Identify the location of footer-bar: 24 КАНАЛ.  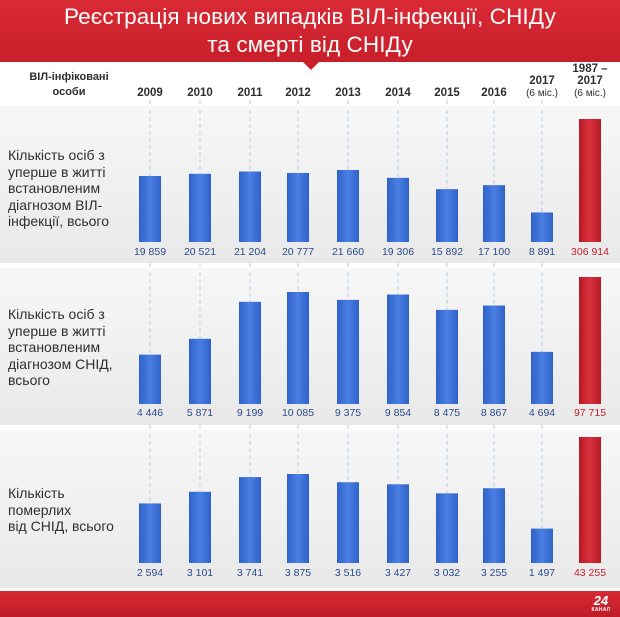
(310, 604).